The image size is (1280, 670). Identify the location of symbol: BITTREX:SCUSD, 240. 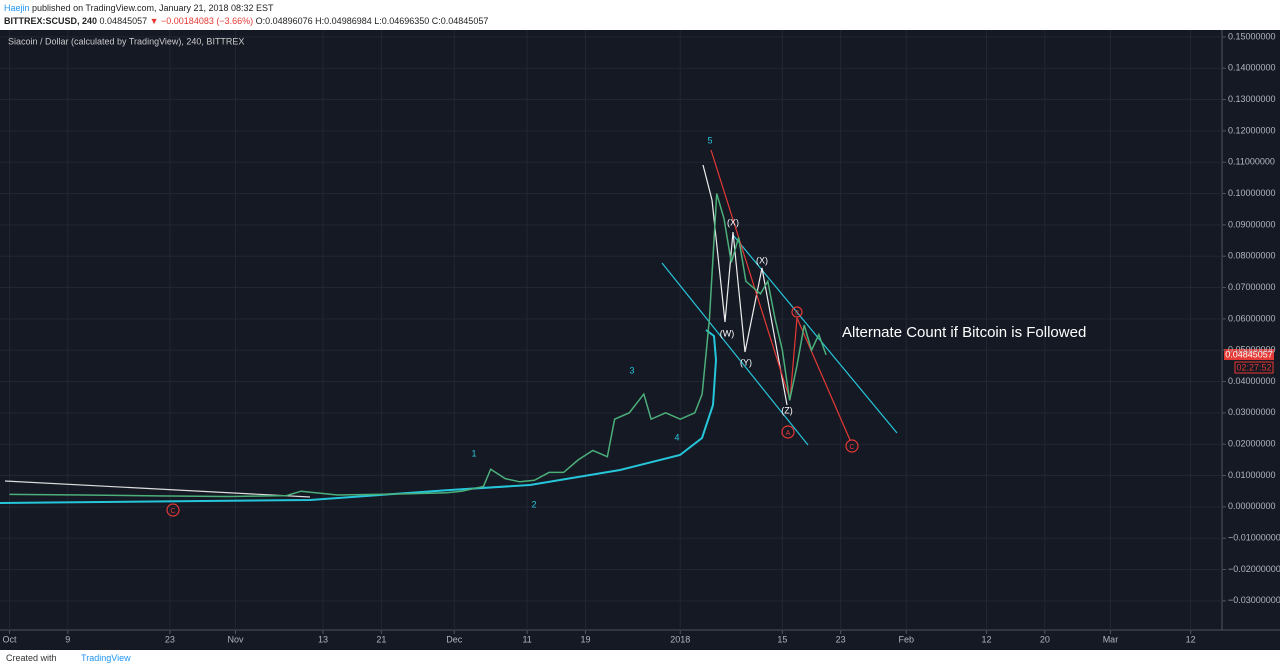
(51, 21).